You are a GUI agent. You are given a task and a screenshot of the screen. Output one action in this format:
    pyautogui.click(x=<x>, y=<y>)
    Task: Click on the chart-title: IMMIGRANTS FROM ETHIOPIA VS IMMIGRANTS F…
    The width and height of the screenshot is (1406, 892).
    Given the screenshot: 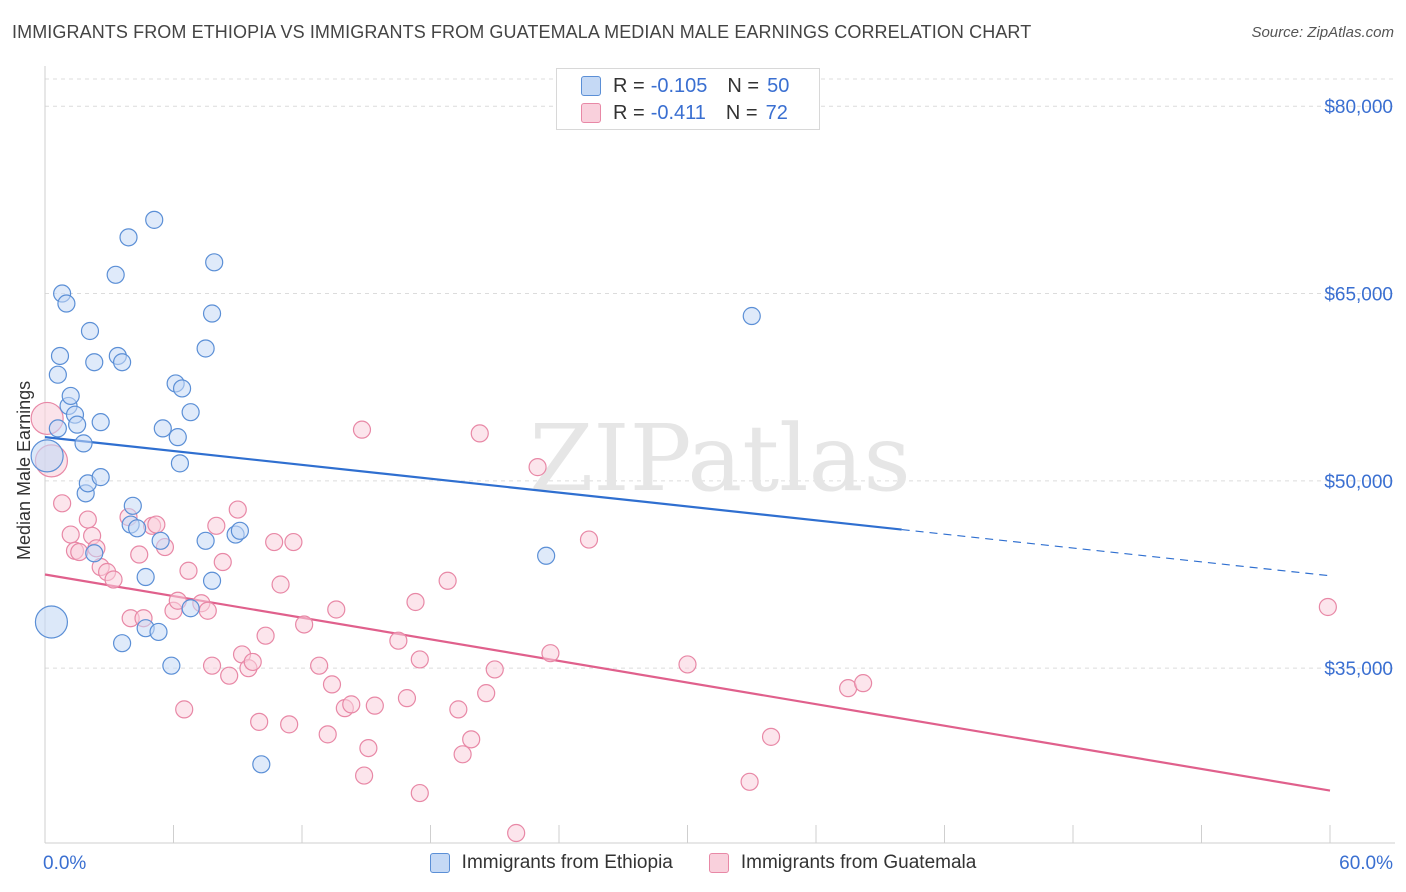 What is the action you would take?
    pyautogui.click(x=522, y=32)
    